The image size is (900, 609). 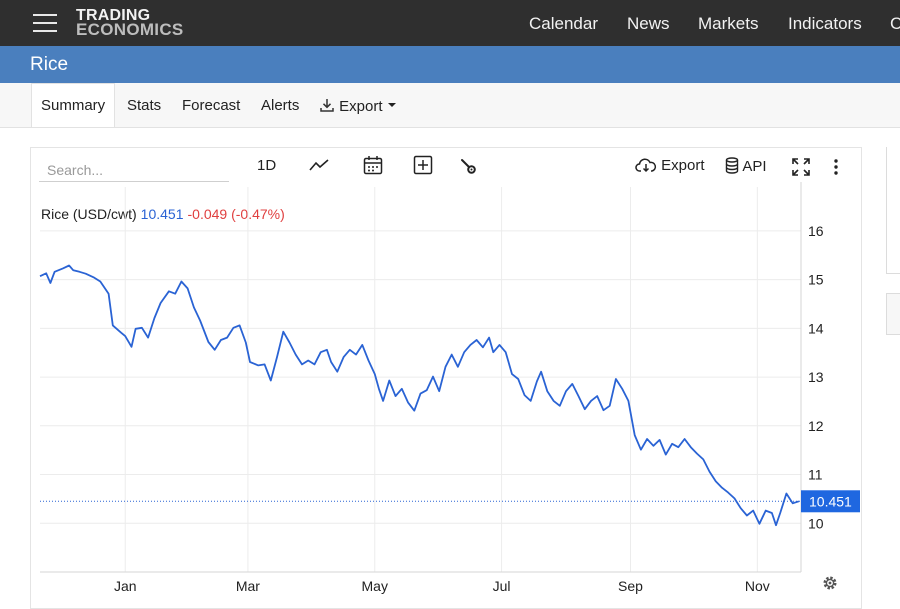 I want to click on side-panel-edge, so click(x=893, y=210).